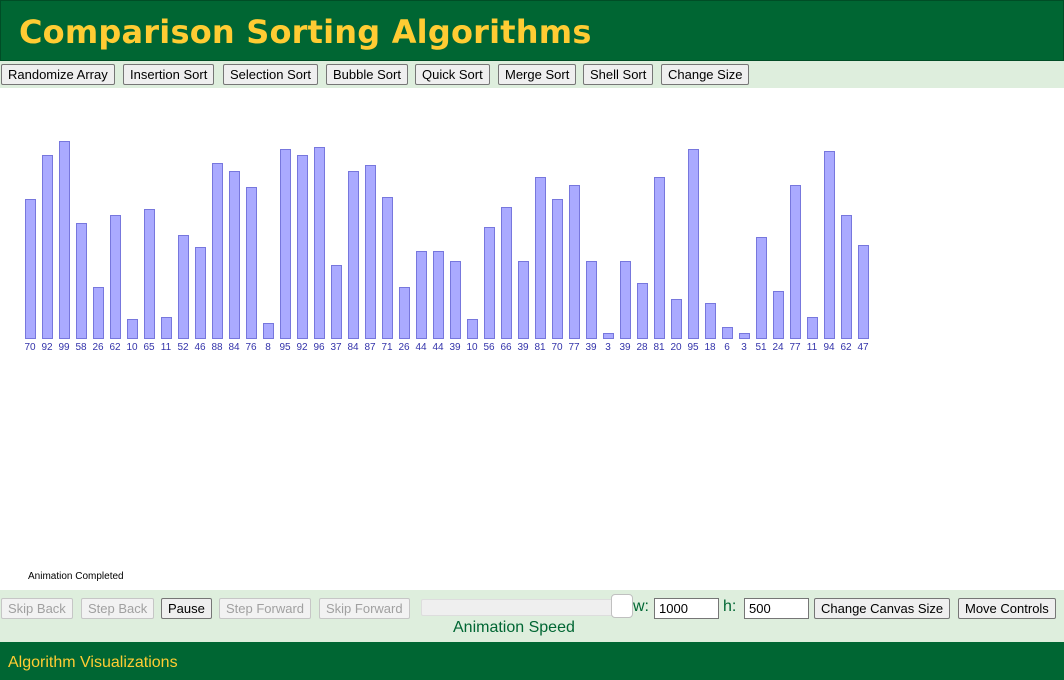 Image resolution: width=1064 pixels, height=680 pixels. What do you see at coordinates (537, 74) in the screenshot?
I see `merge-sort-button: Merge Sort` at bounding box center [537, 74].